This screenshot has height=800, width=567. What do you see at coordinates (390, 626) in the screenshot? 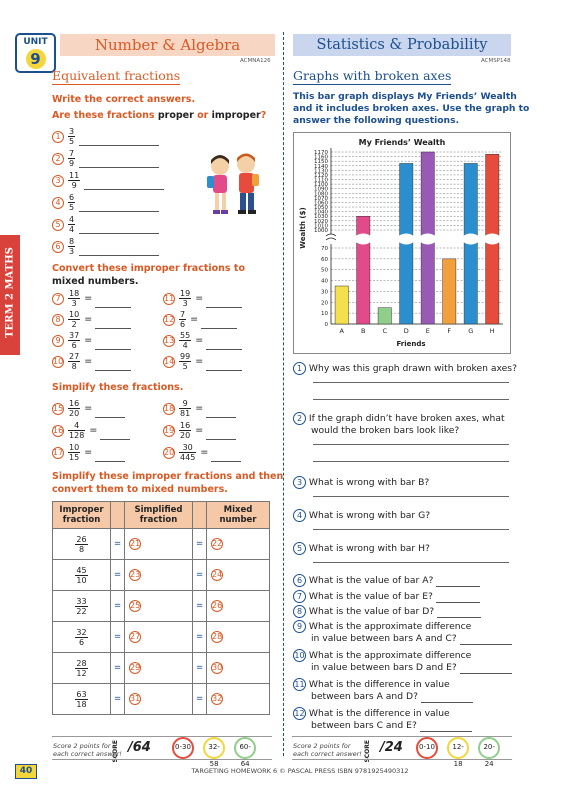
I see `question-text: What is the approximate difference` at bounding box center [390, 626].